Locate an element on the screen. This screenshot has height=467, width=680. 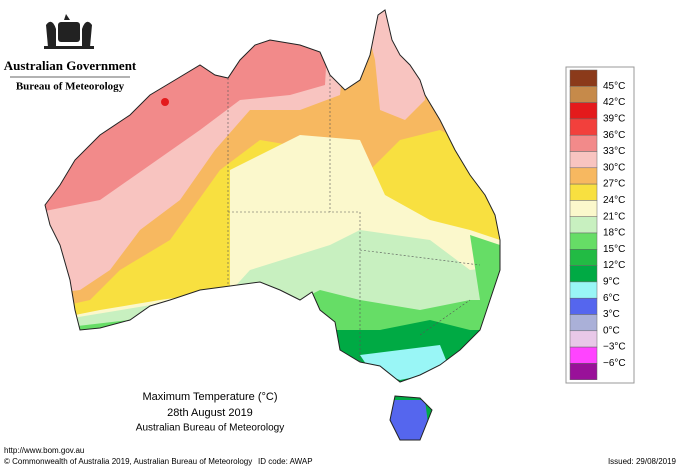
legend-label: 42°C is located at coordinates (614, 102).